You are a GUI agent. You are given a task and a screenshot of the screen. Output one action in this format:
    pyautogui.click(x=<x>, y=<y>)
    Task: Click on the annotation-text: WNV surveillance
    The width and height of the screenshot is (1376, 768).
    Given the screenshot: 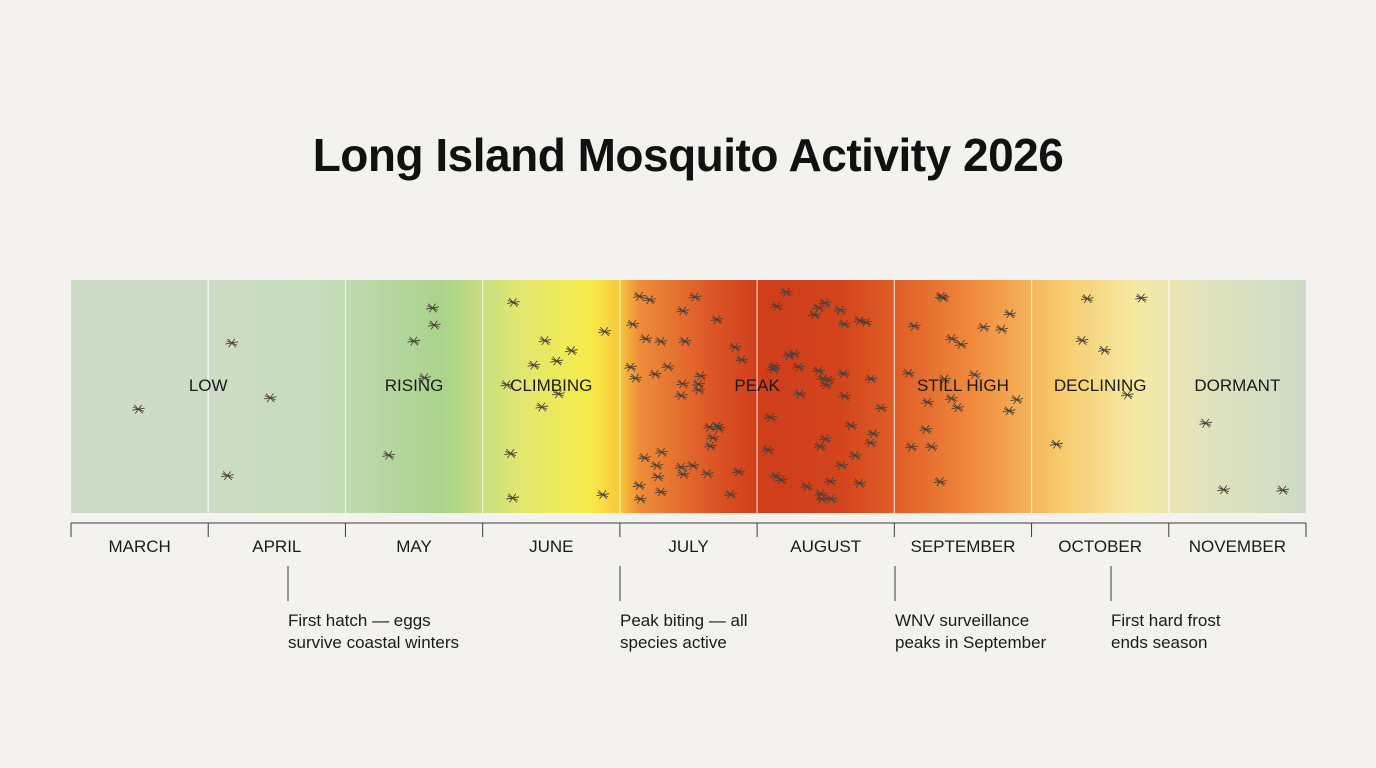 What is the action you would take?
    pyautogui.click(x=962, y=620)
    